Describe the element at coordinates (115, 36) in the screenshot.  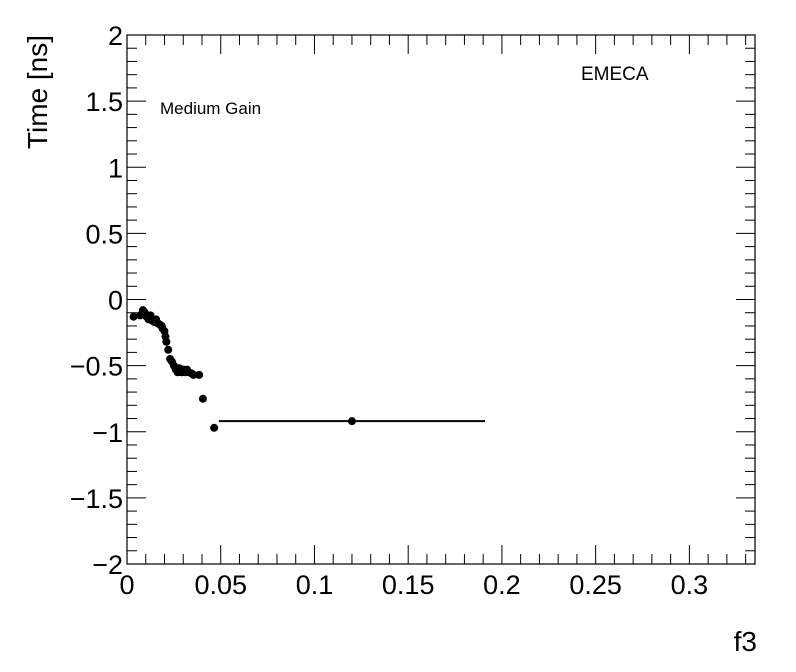
I see `y-tick-label: 2` at that location.